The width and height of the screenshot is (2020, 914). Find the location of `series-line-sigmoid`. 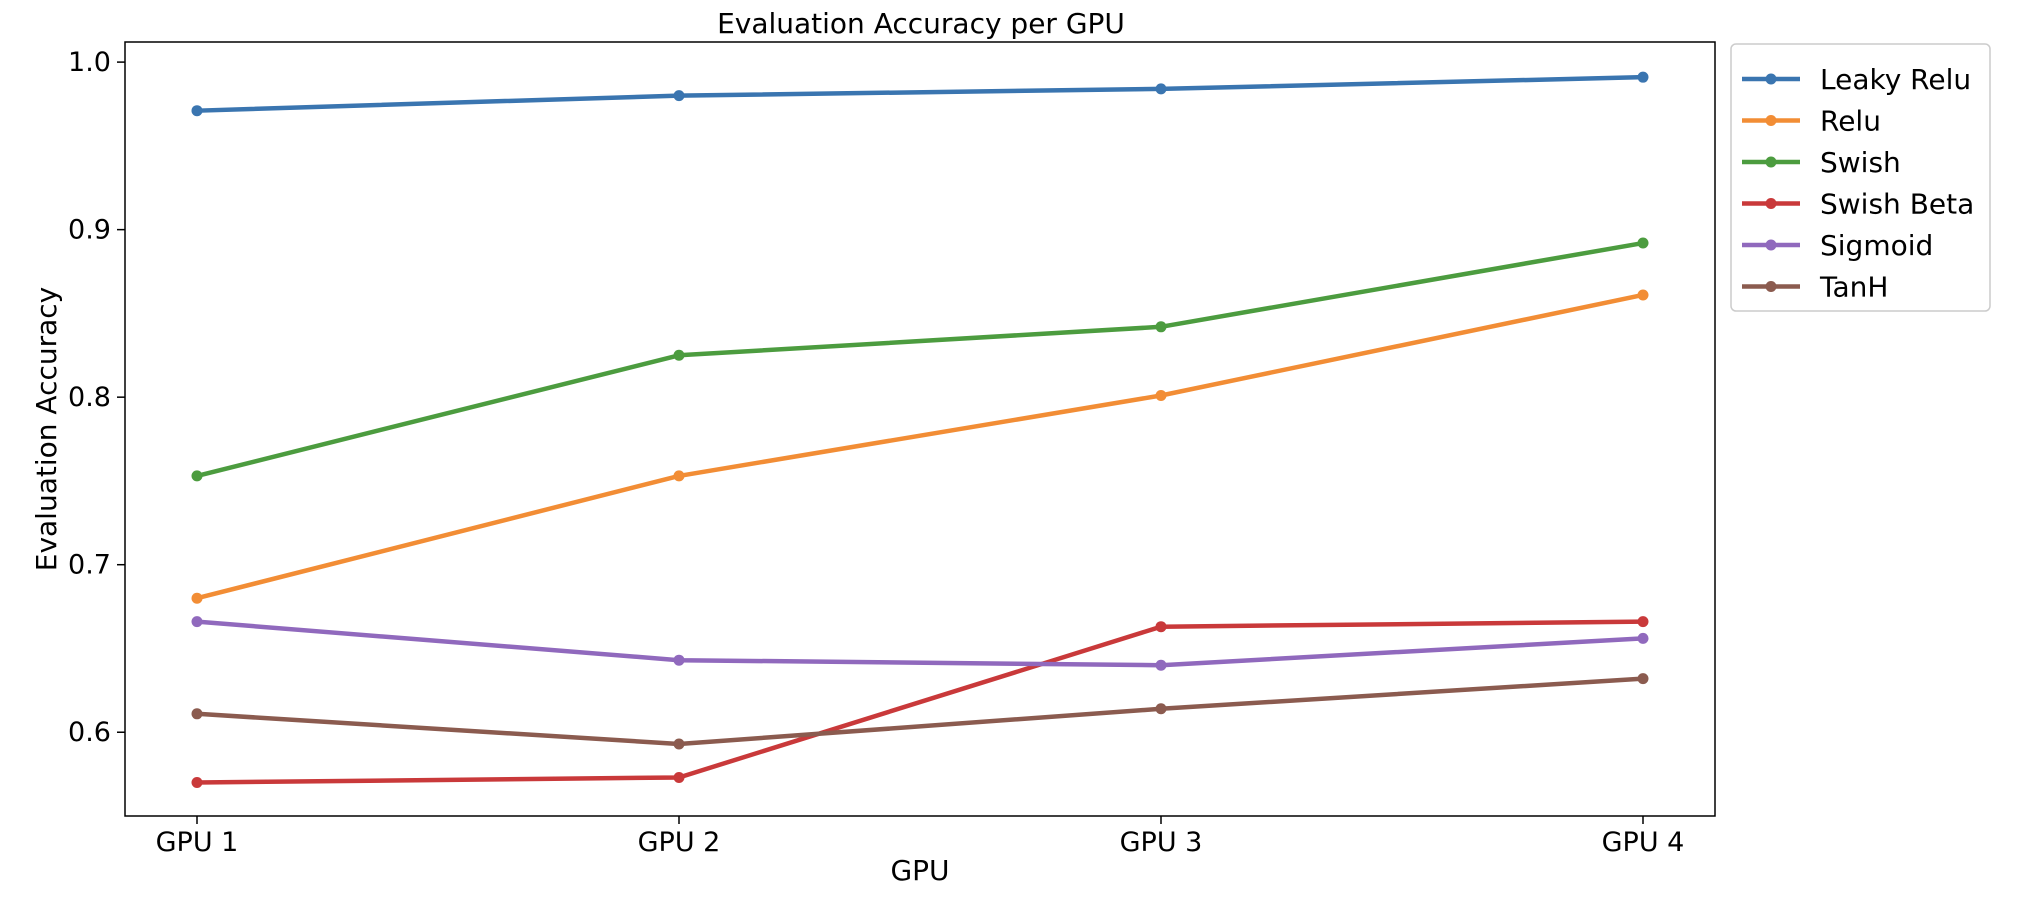

series-line-sigmoid is located at coordinates (920, 643).